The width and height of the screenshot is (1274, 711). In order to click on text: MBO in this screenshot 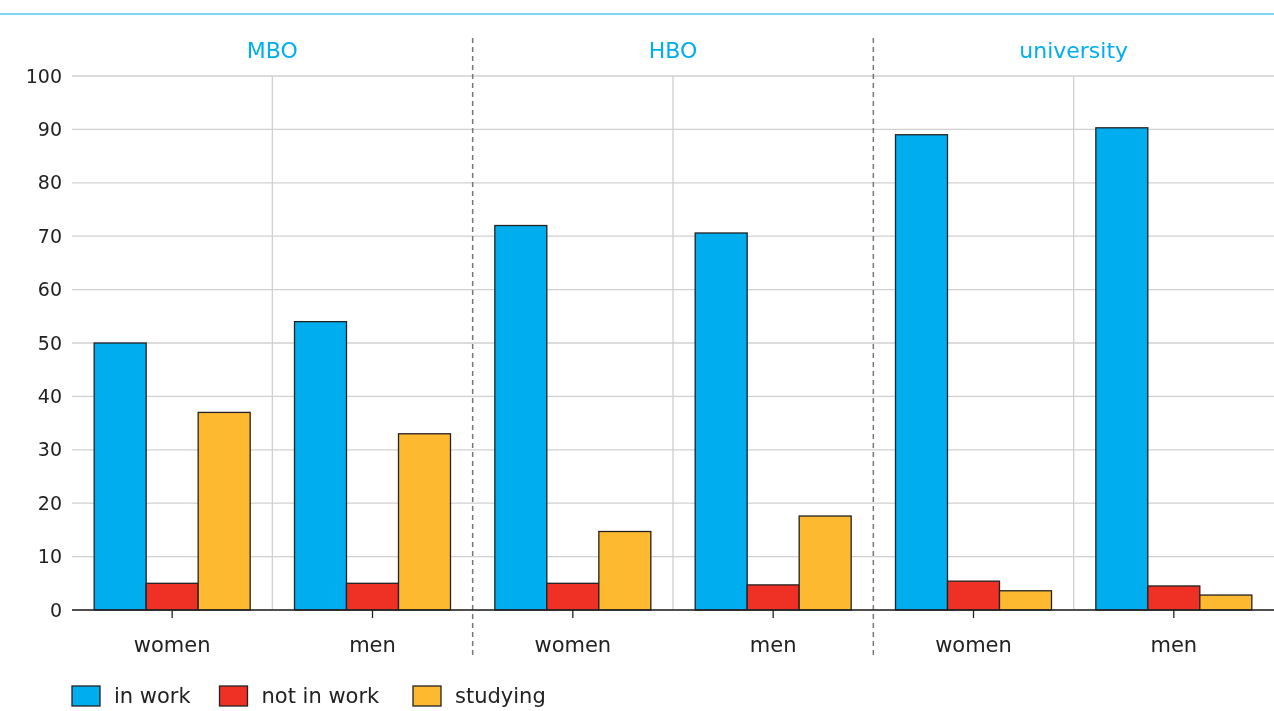, I will do `click(272, 50)`.